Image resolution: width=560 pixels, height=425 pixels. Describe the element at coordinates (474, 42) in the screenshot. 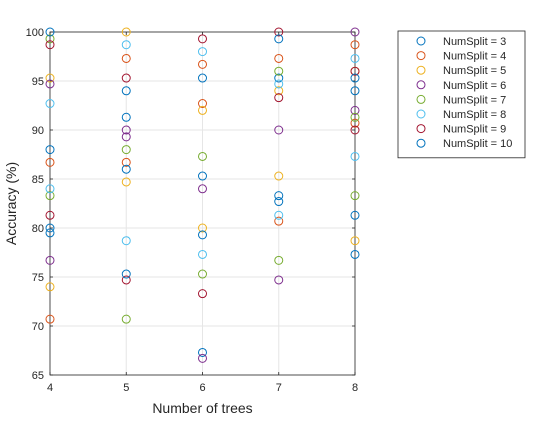

I see `legend-label: NumSplit = 3` at that location.